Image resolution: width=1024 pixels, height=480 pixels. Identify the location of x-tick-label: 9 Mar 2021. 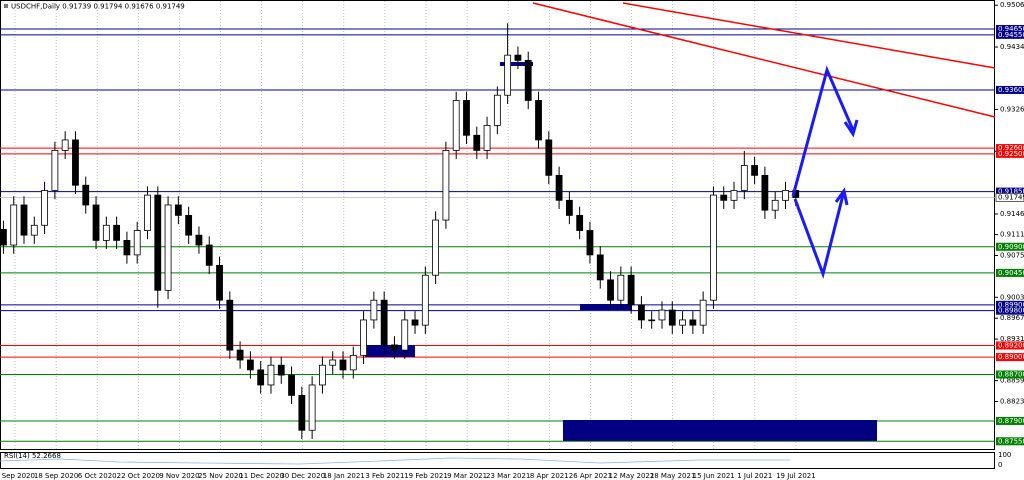
(467, 476).